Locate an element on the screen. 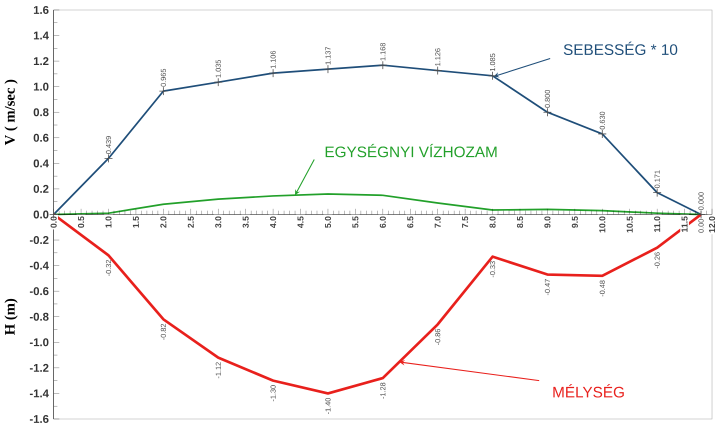  x-tick-label: 2.5 is located at coordinates (191, 222).